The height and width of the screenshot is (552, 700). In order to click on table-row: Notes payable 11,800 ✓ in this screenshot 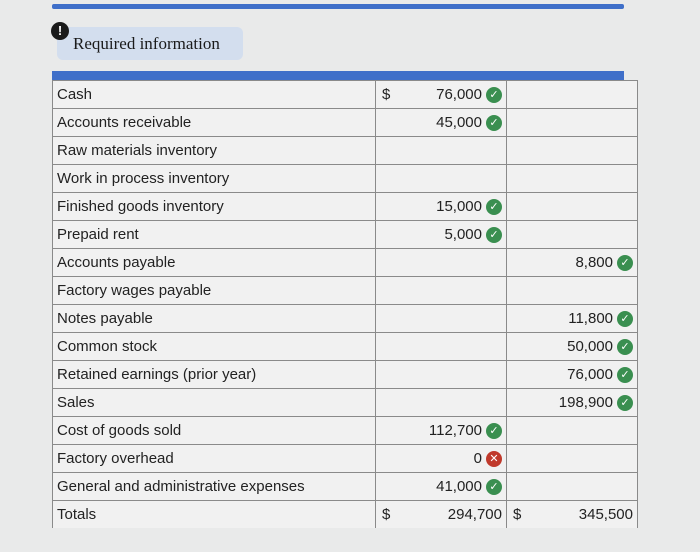, I will do `click(345, 318)`.